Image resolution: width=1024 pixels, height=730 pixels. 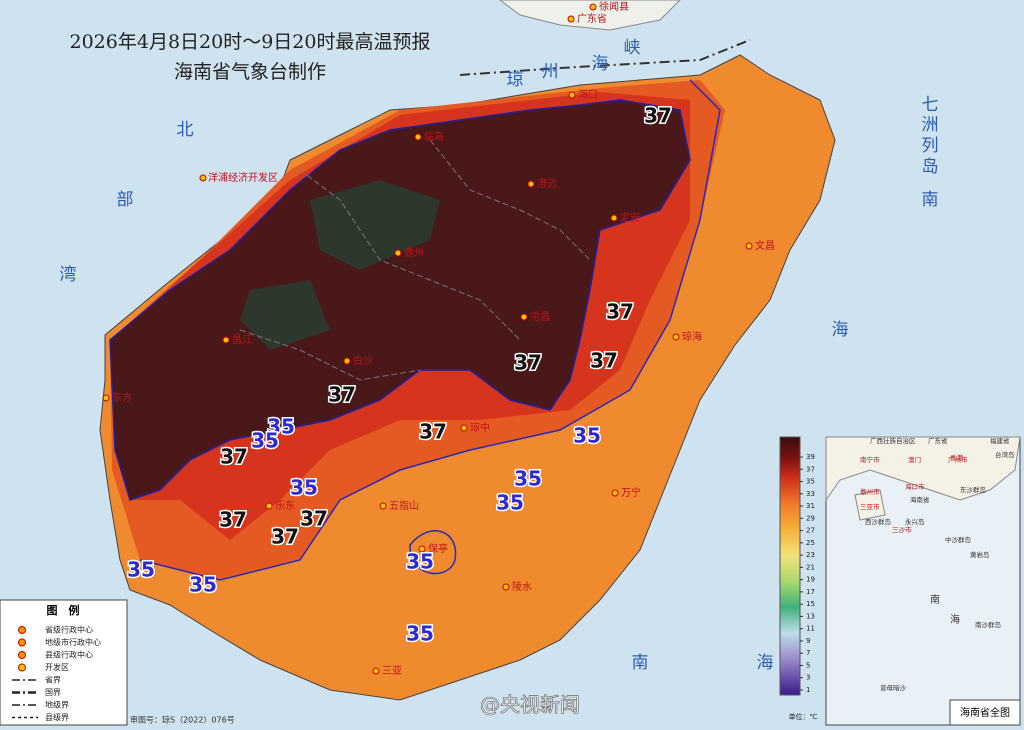 What do you see at coordinates (810, 494) in the screenshot?
I see `colorbar-tick-label: 33` at bounding box center [810, 494].